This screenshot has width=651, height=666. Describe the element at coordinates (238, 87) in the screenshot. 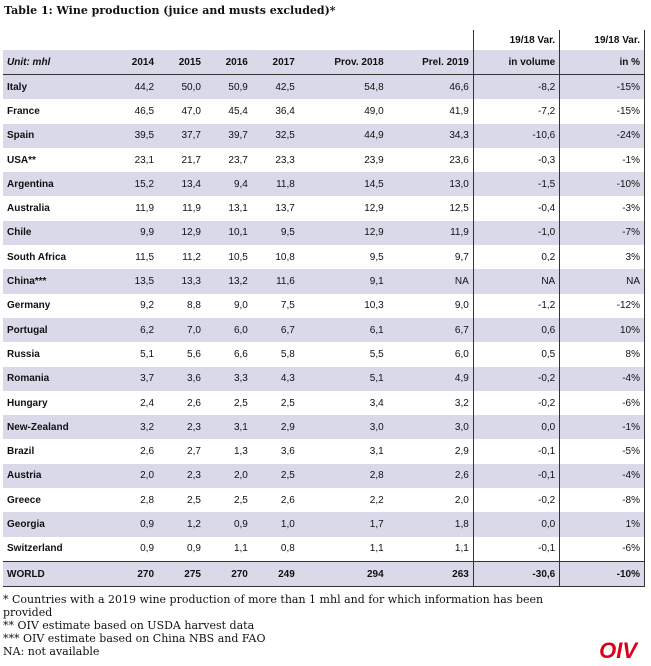

I see `value-cell: 50,9` at that location.